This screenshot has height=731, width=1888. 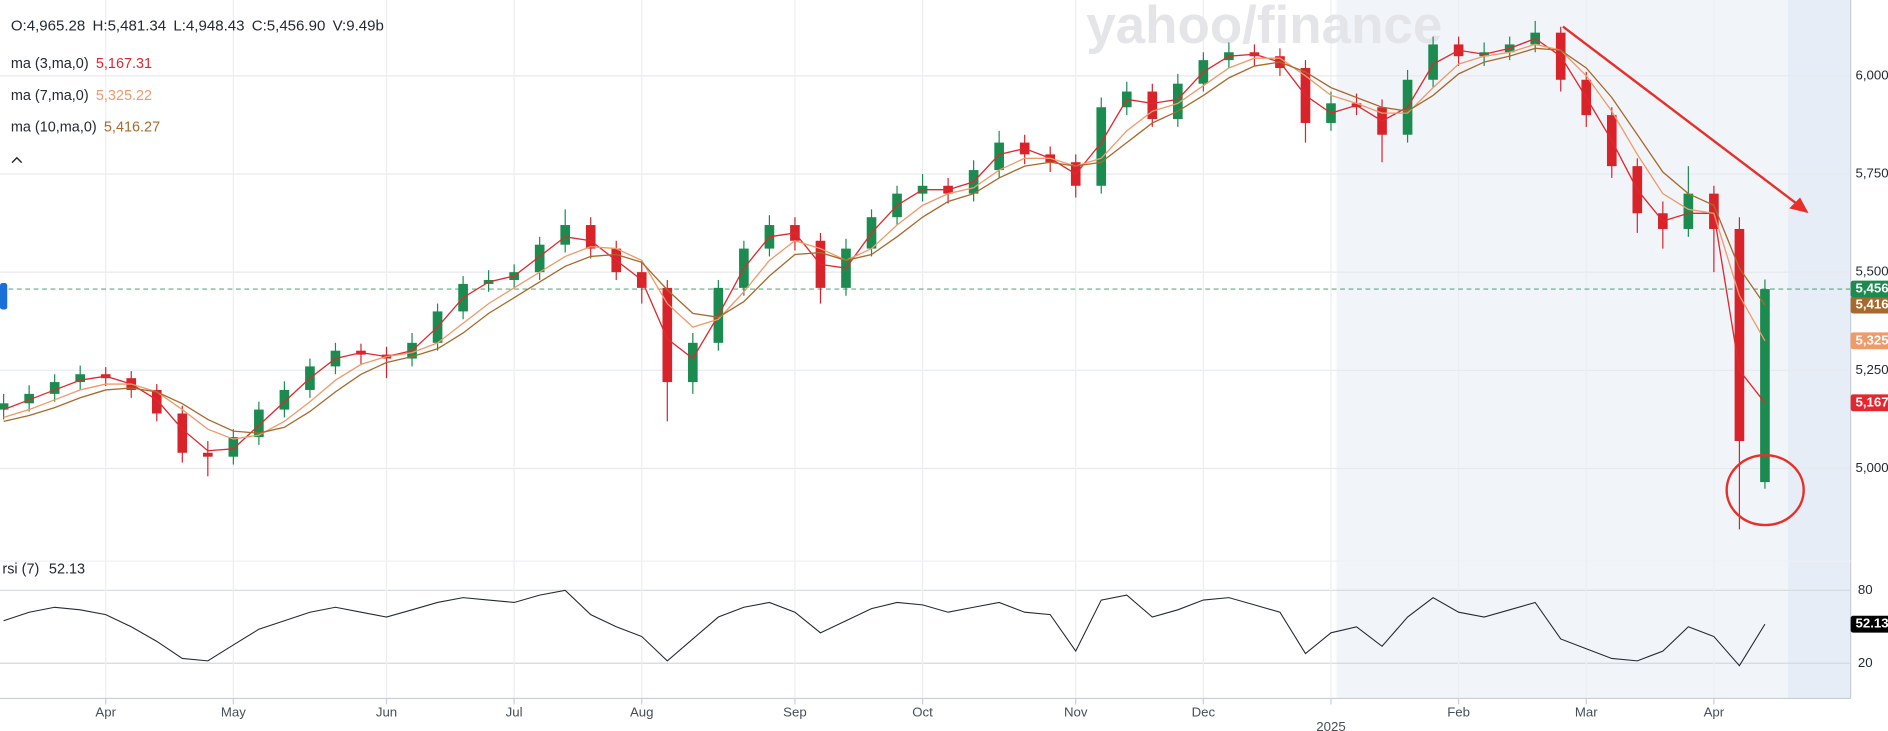 What do you see at coordinates (1765, 490) in the screenshot?
I see `highlight-circle` at bounding box center [1765, 490].